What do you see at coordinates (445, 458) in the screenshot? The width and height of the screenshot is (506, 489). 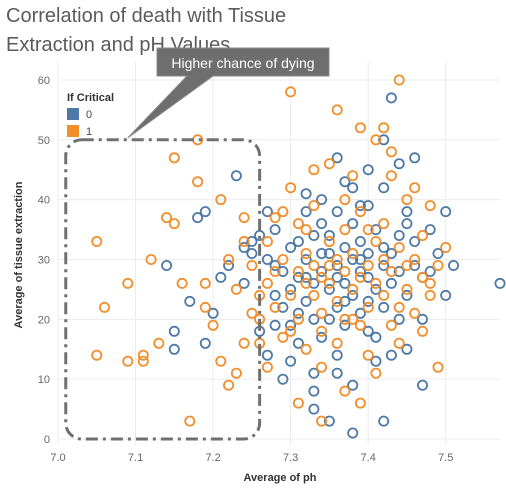 I see `x-tick-label: 7.5` at bounding box center [445, 458].